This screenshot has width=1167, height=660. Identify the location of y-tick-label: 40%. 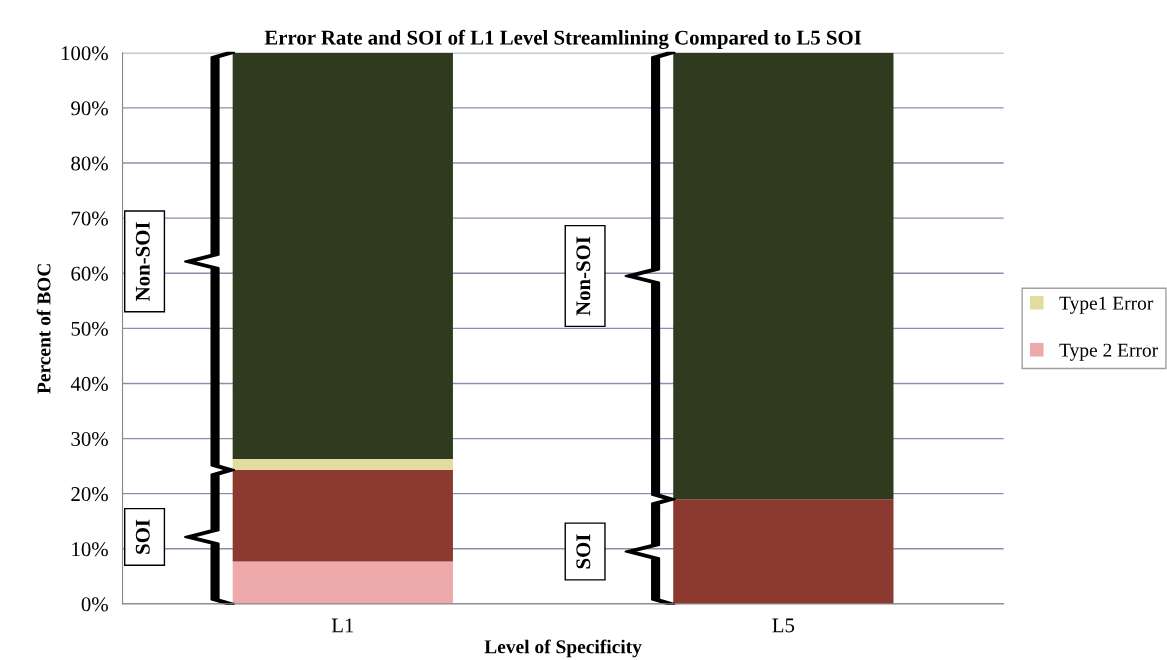
(89, 383).